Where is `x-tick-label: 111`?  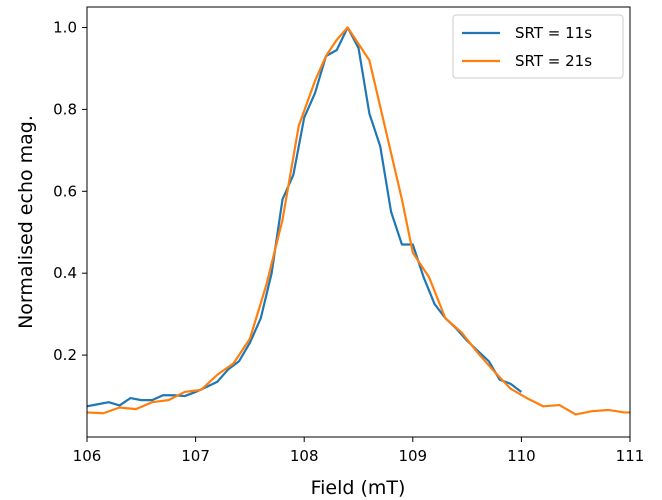
x-tick-label: 111 is located at coordinates (630, 456).